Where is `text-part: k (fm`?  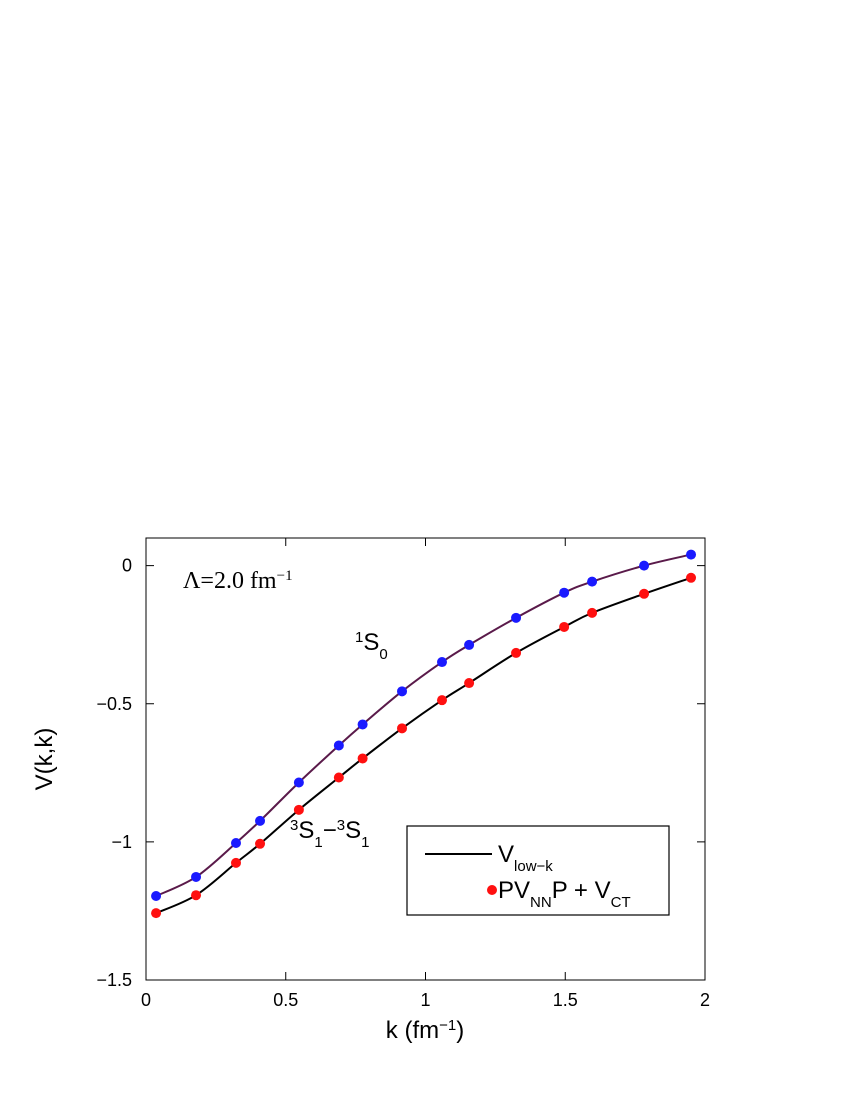
text-part: k (fm is located at coordinates (412, 1030).